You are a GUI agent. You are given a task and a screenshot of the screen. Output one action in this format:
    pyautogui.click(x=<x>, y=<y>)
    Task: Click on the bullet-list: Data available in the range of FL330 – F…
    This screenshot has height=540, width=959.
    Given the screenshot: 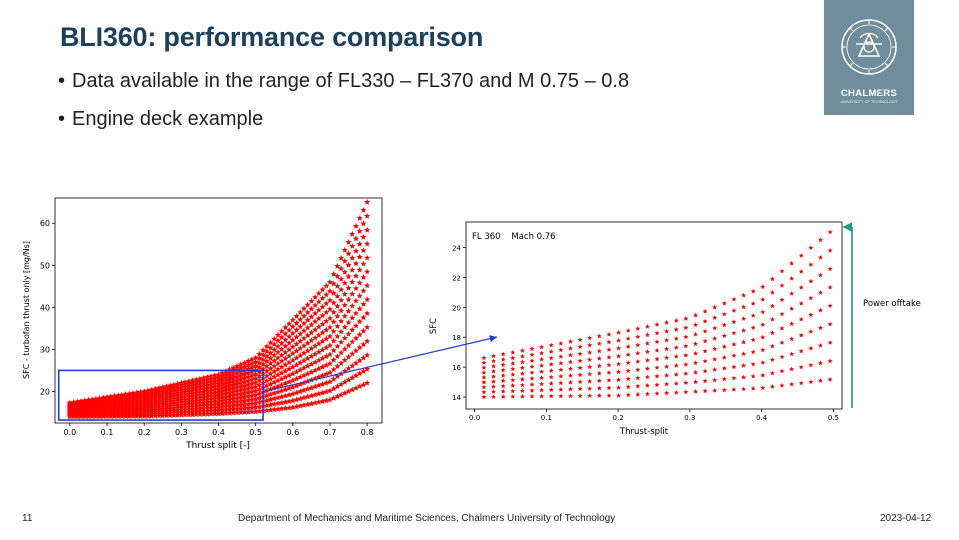 What is the action you would take?
    pyautogui.click(x=343, y=106)
    